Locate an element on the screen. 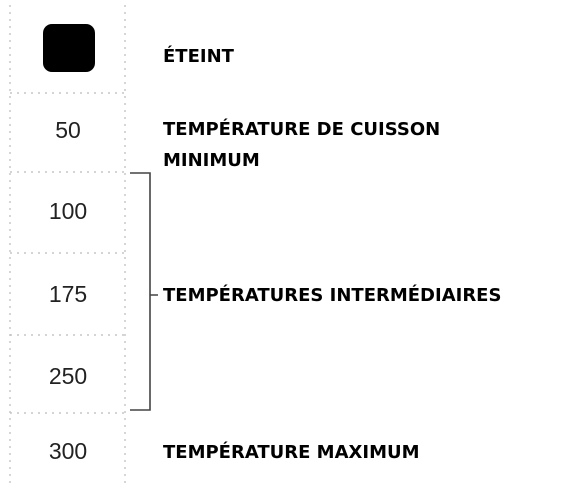  off-symbol is located at coordinates (69, 48).